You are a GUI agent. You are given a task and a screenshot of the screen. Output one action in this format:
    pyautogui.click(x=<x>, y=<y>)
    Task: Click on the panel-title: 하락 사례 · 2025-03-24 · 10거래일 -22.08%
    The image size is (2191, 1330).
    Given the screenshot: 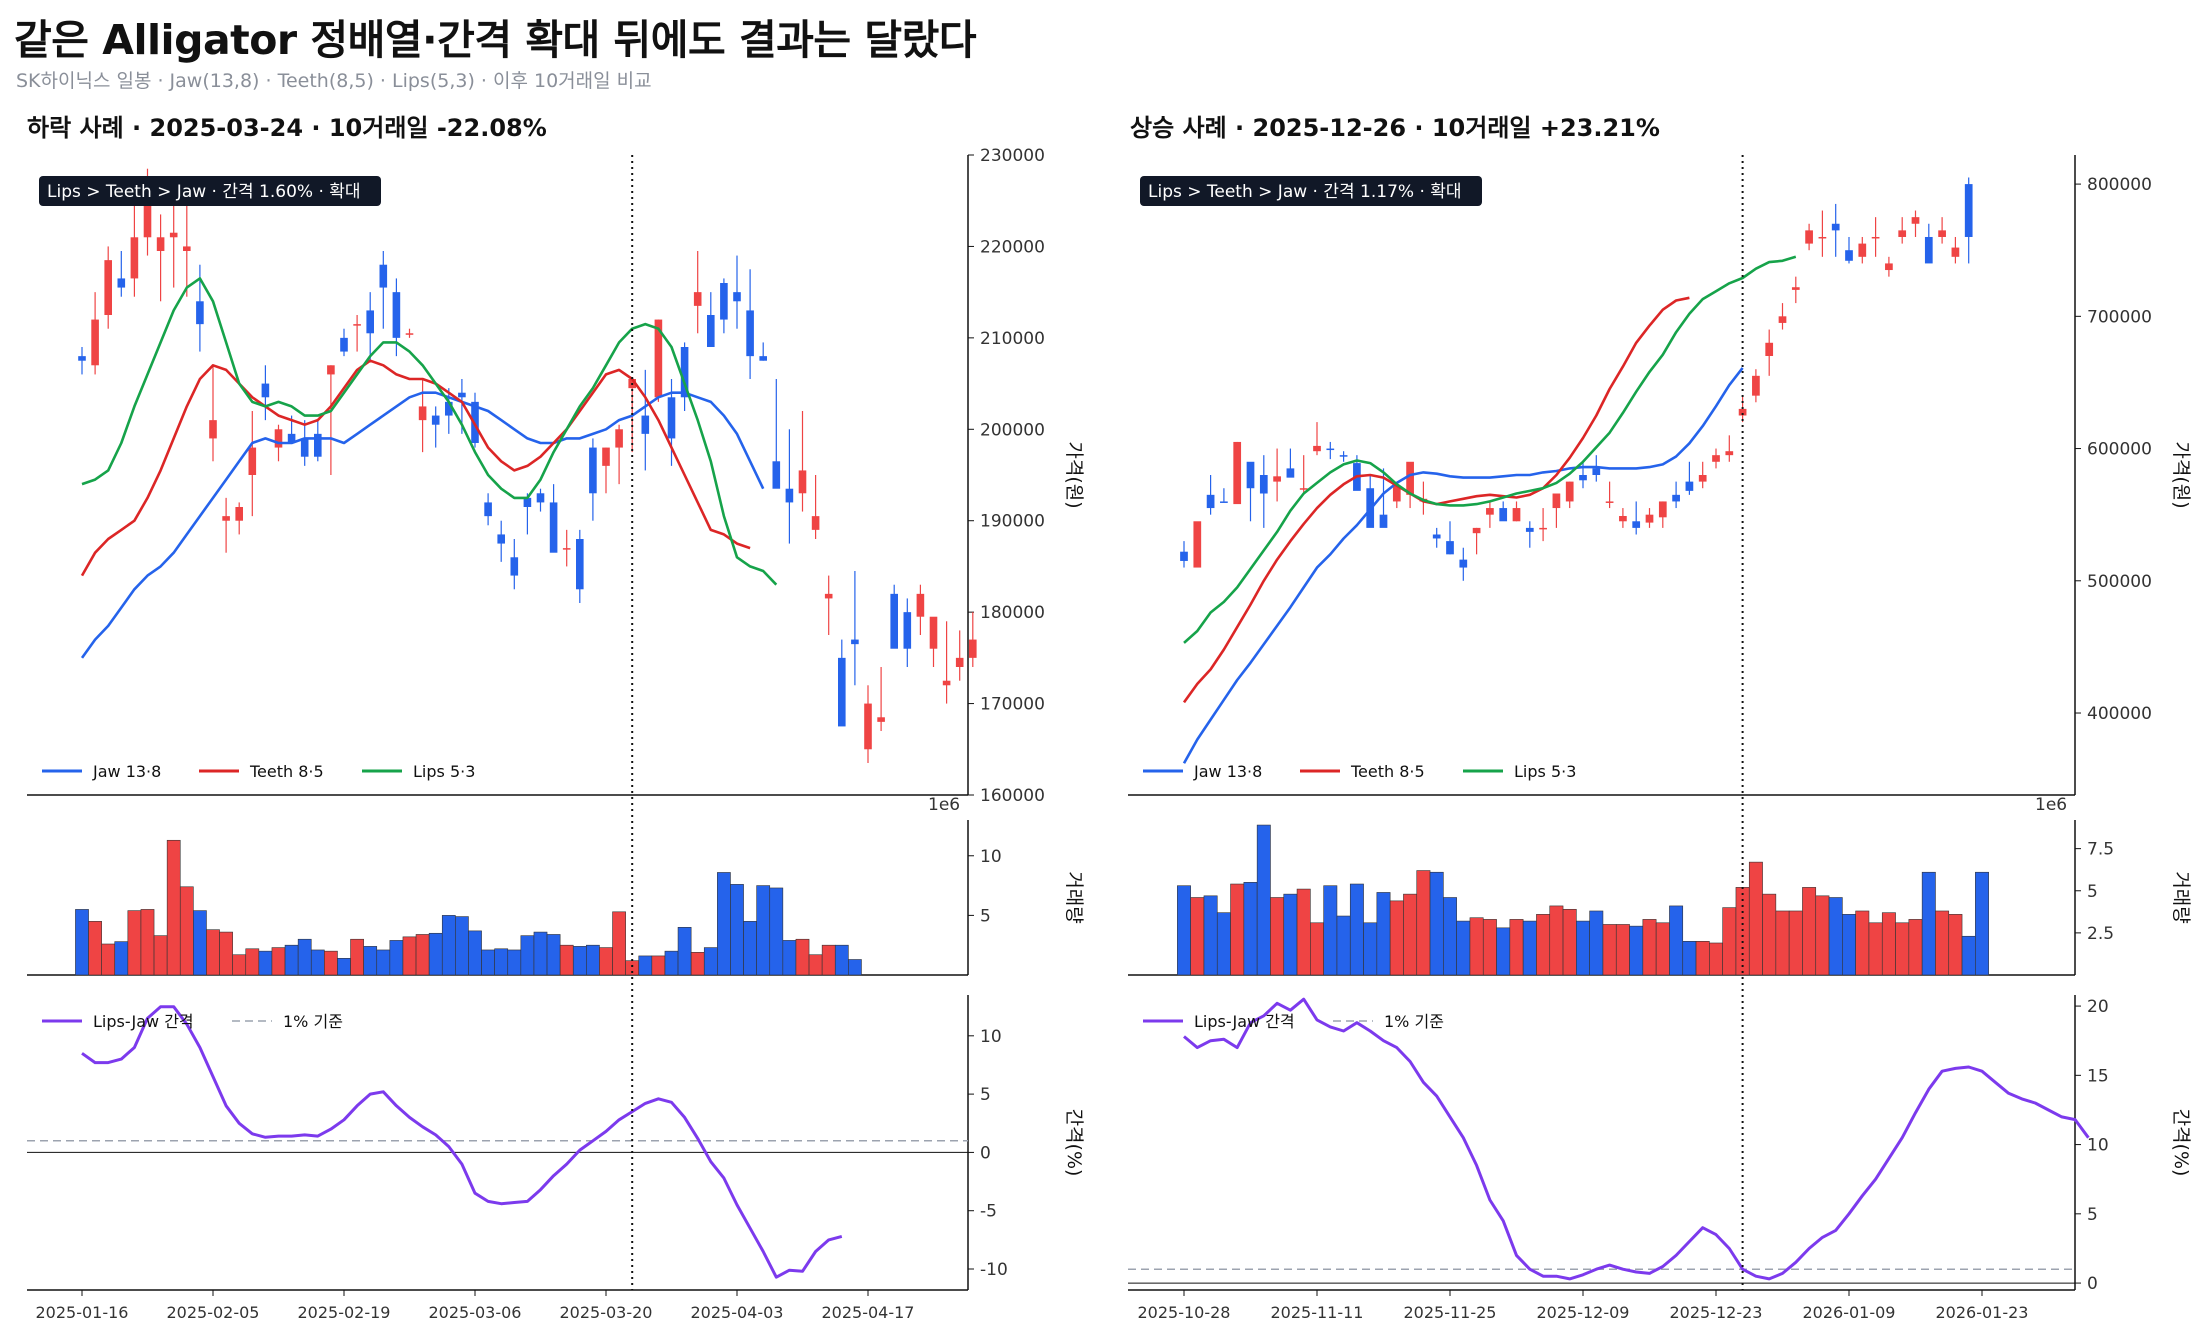 What is the action you would take?
    pyautogui.click(x=287, y=128)
    